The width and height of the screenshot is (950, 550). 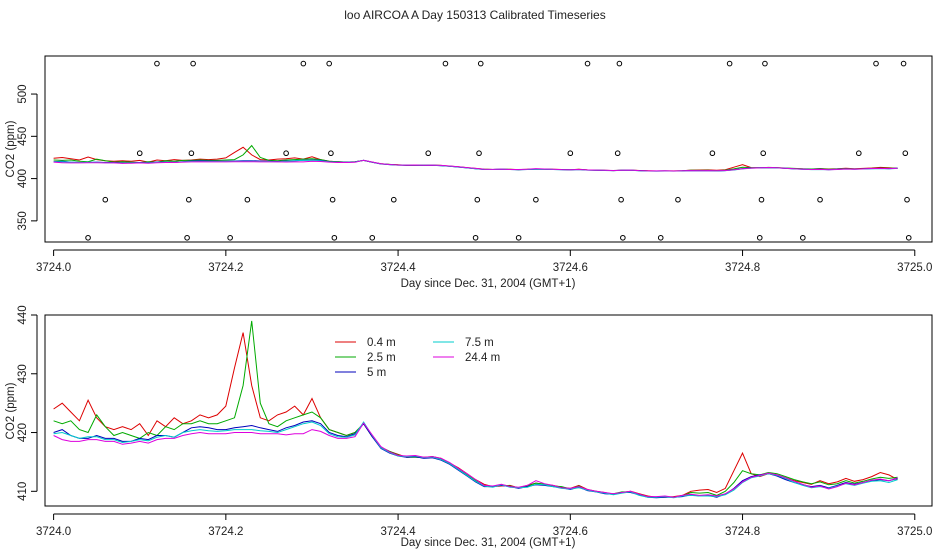 What do you see at coordinates (488, 284) in the screenshot?
I see `top-x-axis-label: Day since Dec. 31, 2004 (GMT+1)` at bounding box center [488, 284].